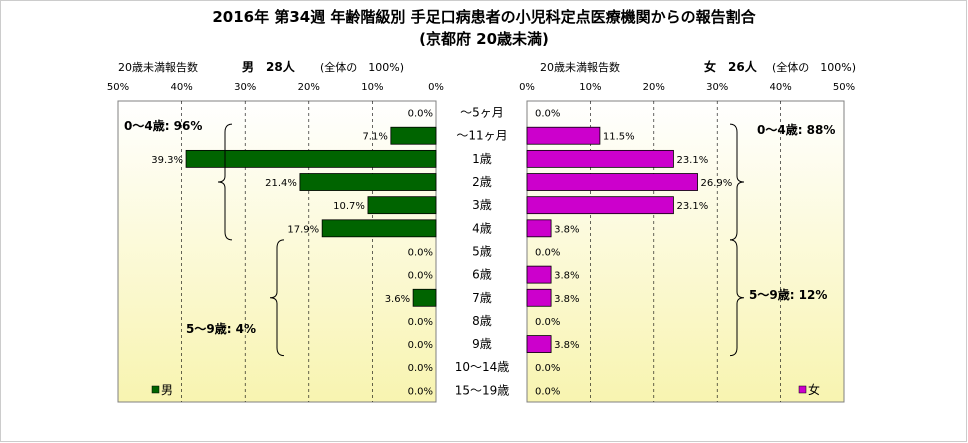 This screenshot has width=968, height=443. I want to click on female-header-count: 女 26人, so click(731, 66).